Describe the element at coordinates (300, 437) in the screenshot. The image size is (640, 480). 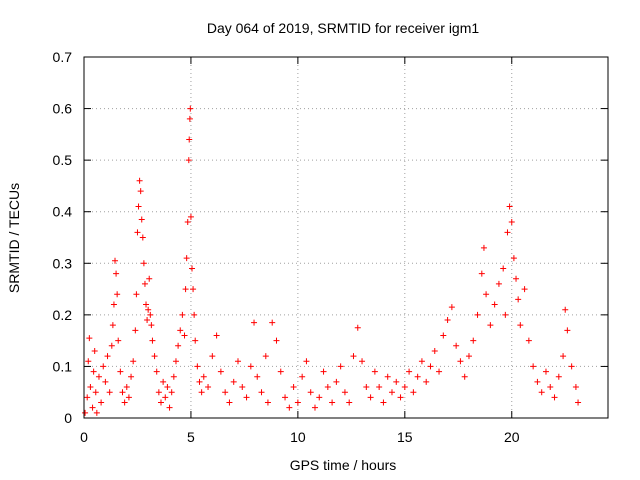
I see `x-tick-labels: 0 5 10 15 20` at that location.